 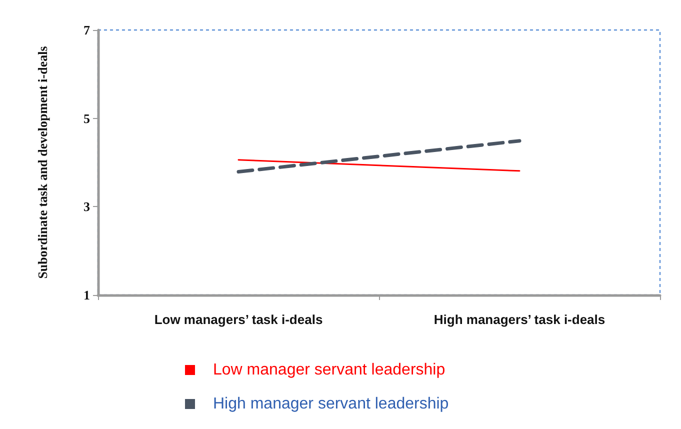 What do you see at coordinates (238, 319) in the screenshot?
I see `x-tick-label: Low managers’ task i-deals` at bounding box center [238, 319].